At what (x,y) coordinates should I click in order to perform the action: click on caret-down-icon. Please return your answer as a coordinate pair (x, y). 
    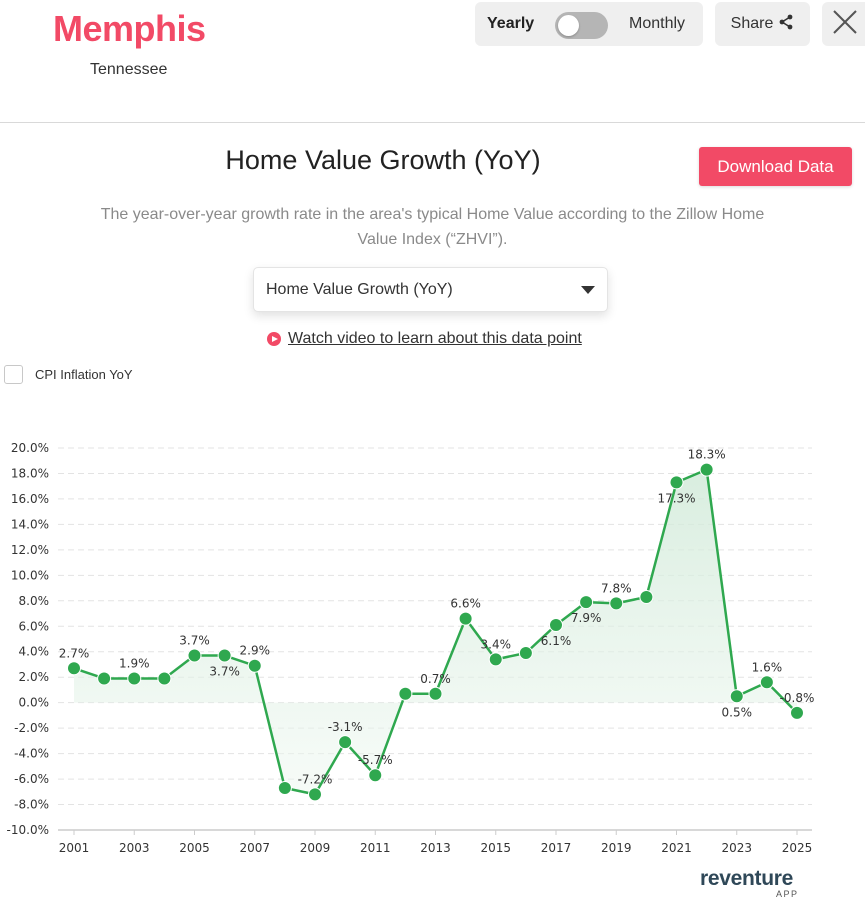
    Looking at the image, I should click on (588, 290).